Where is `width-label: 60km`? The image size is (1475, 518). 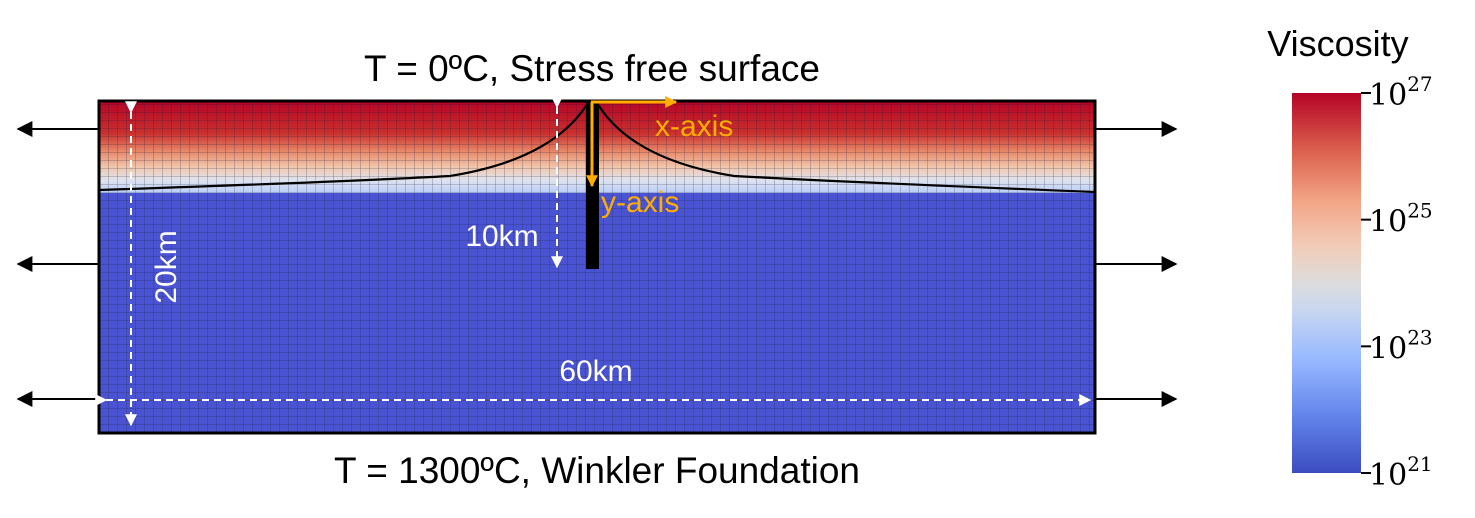
width-label: 60km is located at coordinates (595, 371).